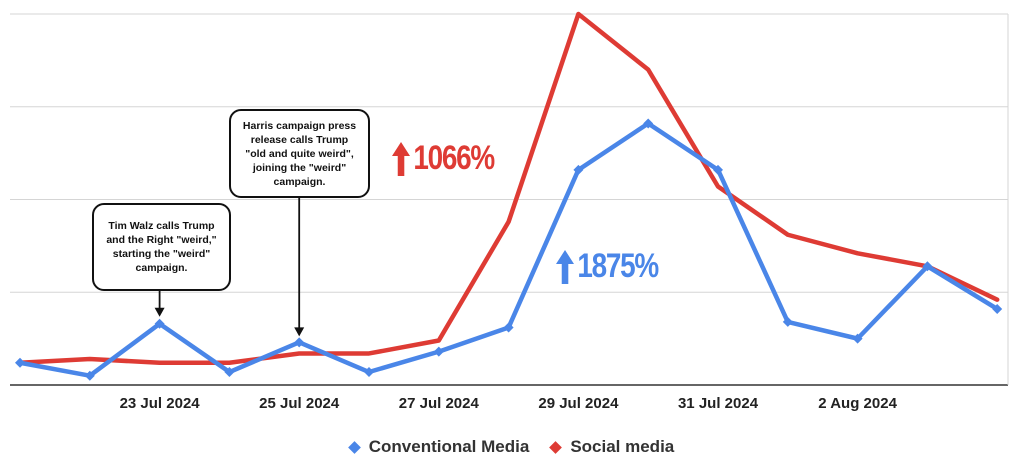  I want to click on legend-item-conventional: Conventional Media, so click(438, 447).